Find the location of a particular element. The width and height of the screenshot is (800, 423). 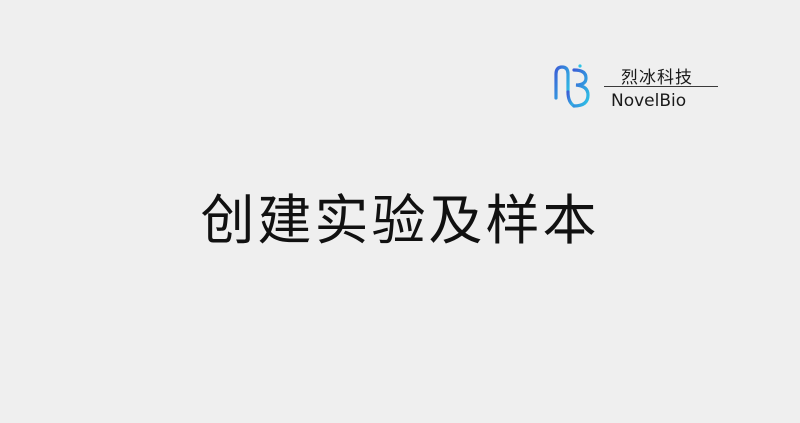

brand-name-english: NovelBio is located at coordinates (649, 101).